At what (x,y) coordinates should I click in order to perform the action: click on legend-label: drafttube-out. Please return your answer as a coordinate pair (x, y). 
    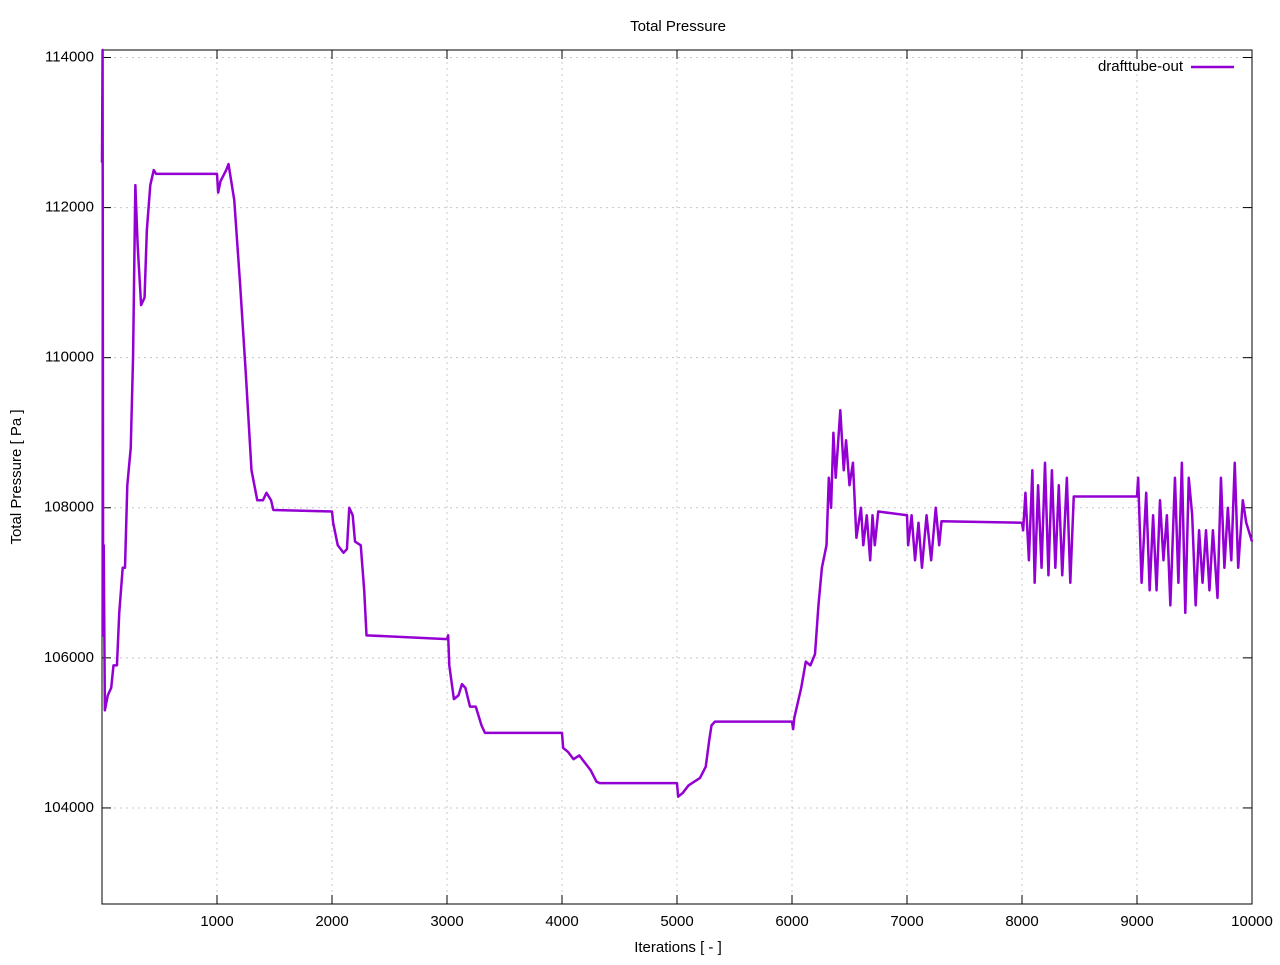
    Looking at the image, I should click on (1141, 66).